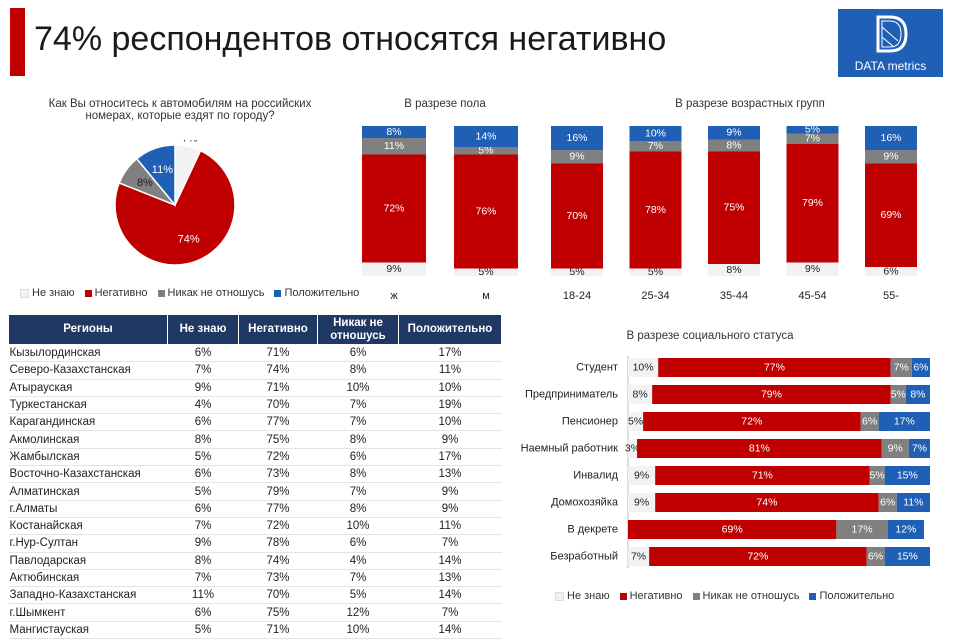 The image size is (954, 644). What do you see at coordinates (44, 543) in the screenshot?
I see `region-name-cell: г.Нур-Султан` at bounding box center [44, 543].